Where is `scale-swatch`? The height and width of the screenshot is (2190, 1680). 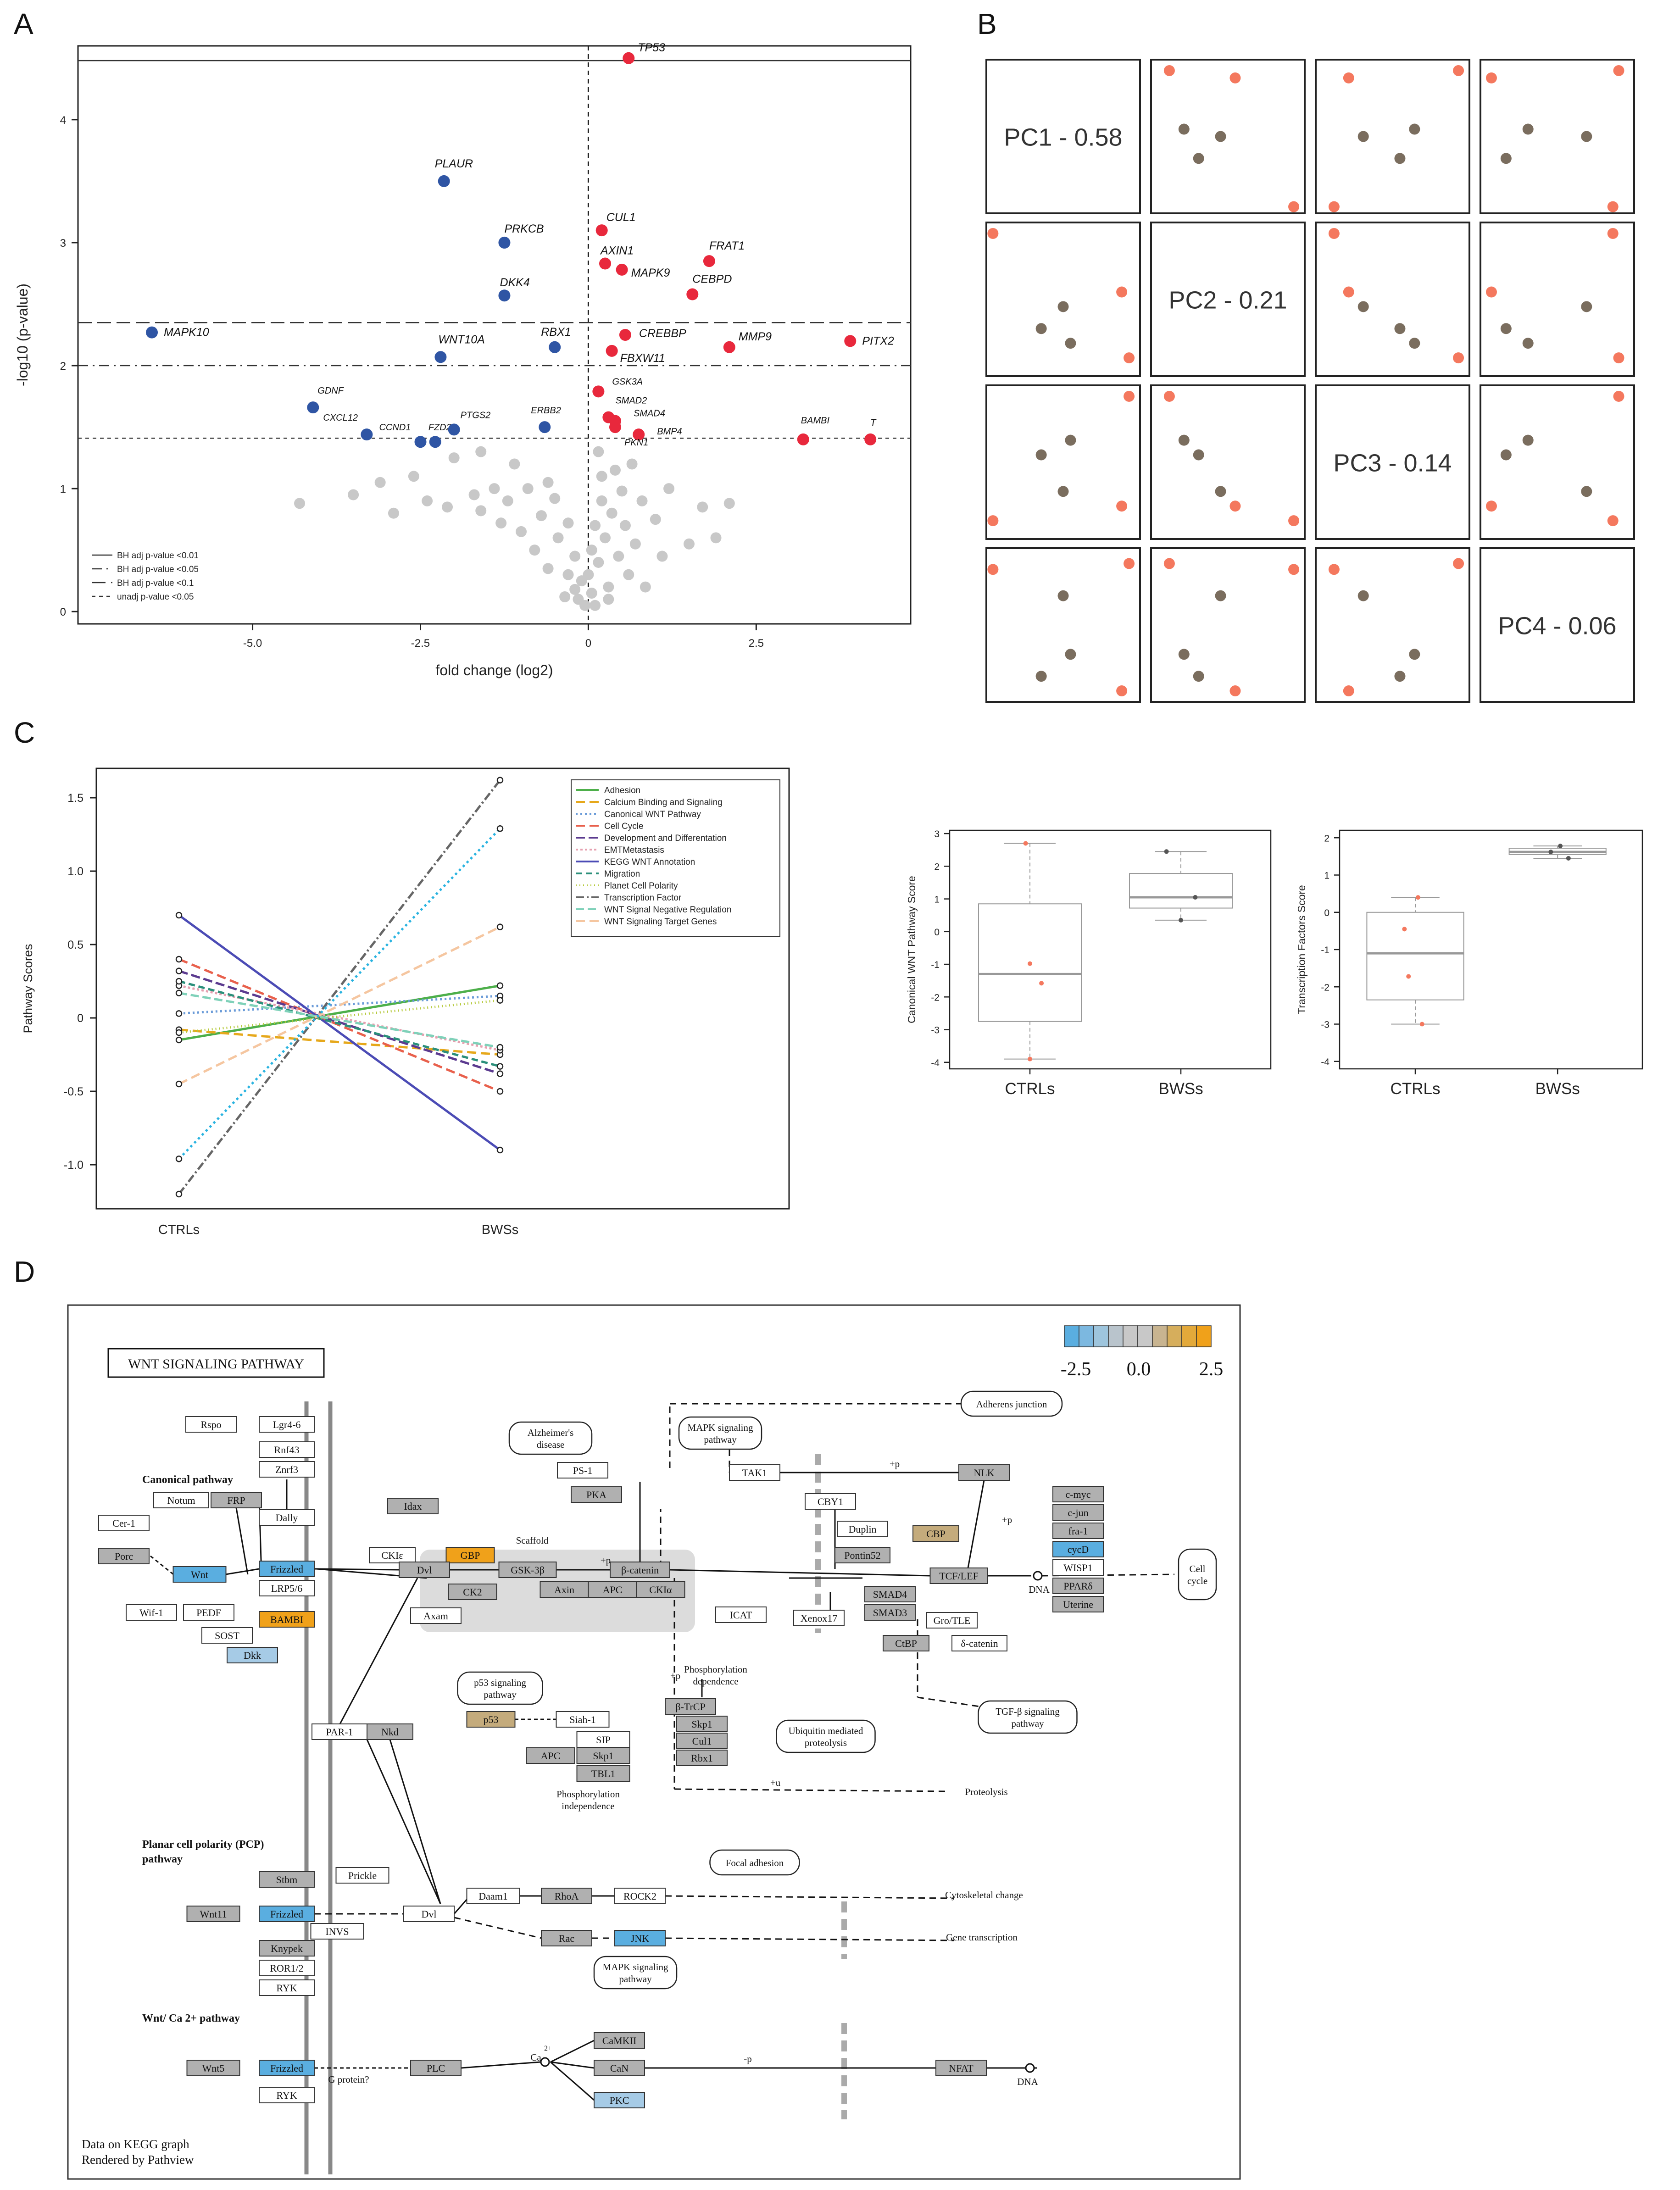 scale-swatch is located at coordinates (1086, 1336).